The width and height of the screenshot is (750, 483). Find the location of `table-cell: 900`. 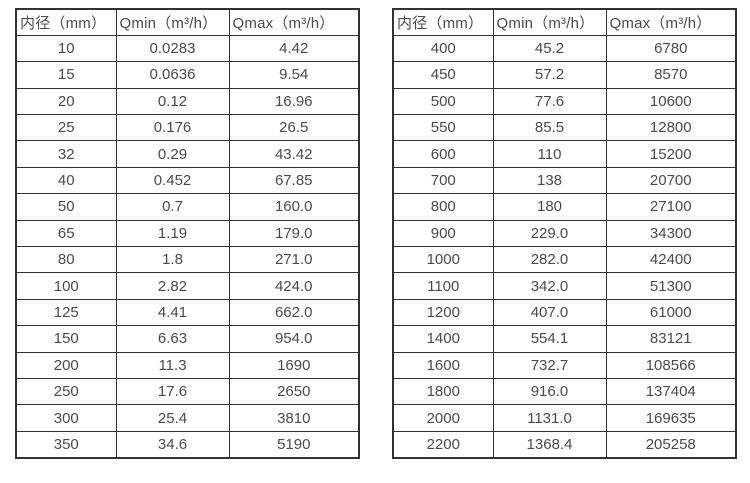

table-cell: 900 is located at coordinates (443, 233).